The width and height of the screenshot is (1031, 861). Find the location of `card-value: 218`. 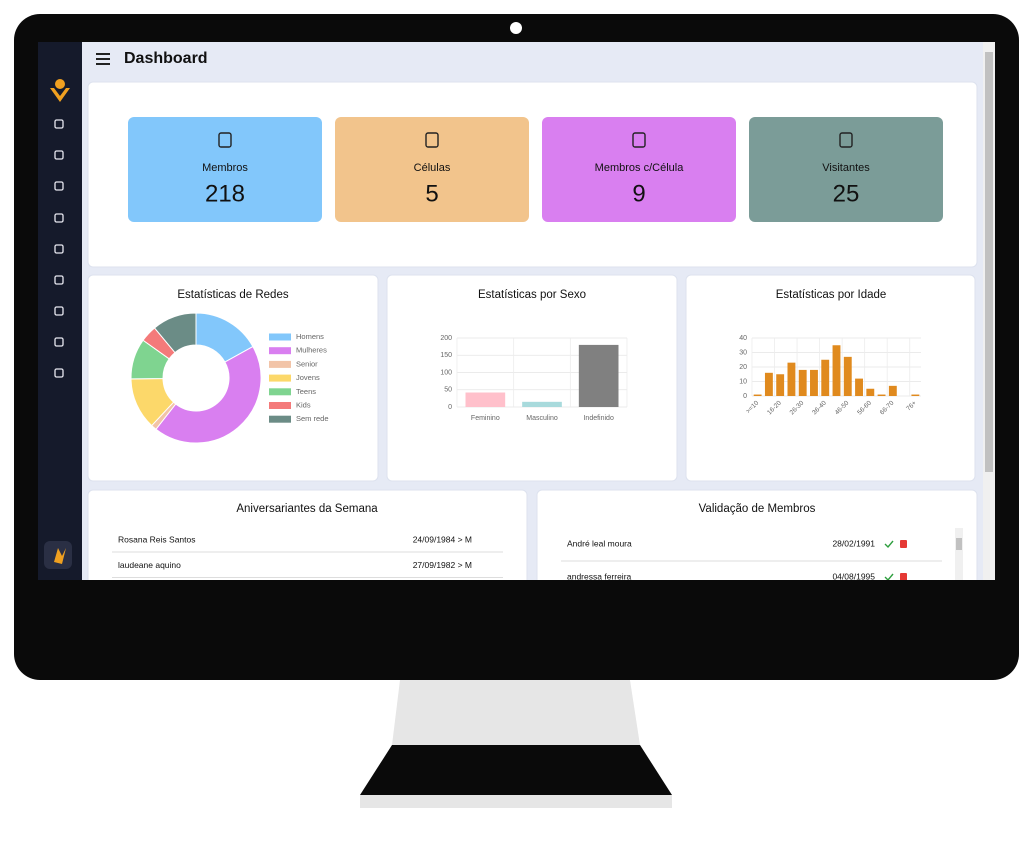

card-value: 218 is located at coordinates (225, 193).